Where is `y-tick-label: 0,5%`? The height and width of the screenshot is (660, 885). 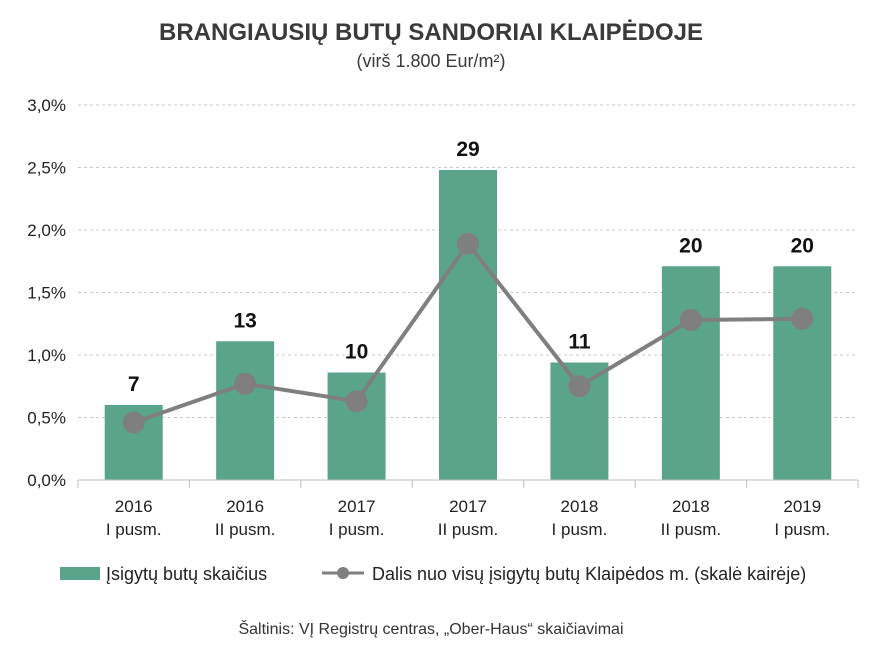
y-tick-label: 0,5% is located at coordinates (46, 418).